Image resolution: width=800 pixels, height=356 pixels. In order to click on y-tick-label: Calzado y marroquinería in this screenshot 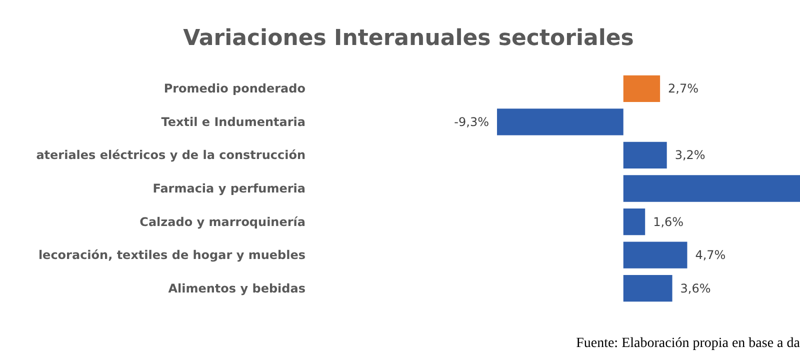, I will do `click(223, 221)`.